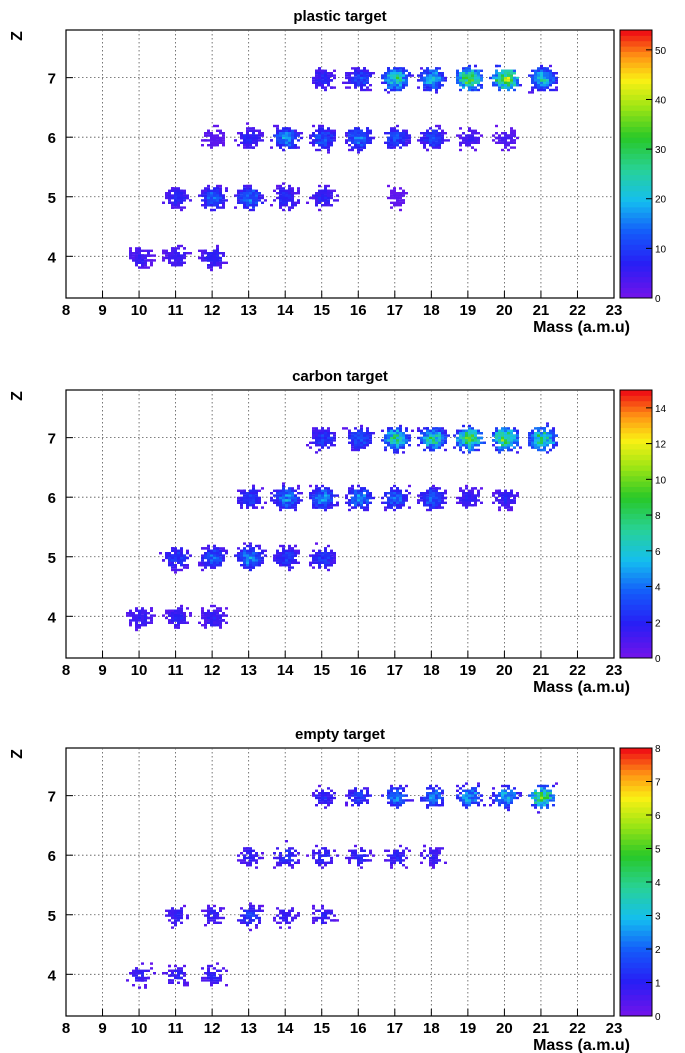  I want to click on y-tick-label: 6, so click(52, 138).